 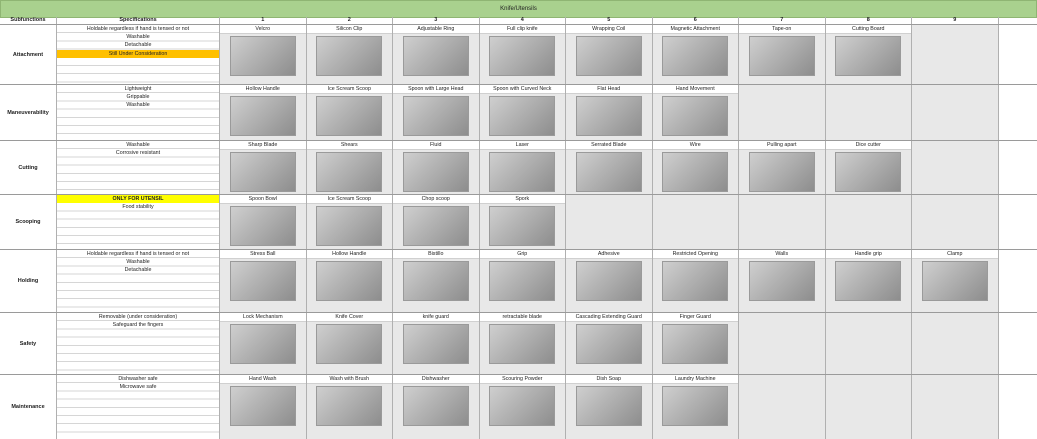 I want to click on concept-label: Chop scoop, so click(x=436, y=199).